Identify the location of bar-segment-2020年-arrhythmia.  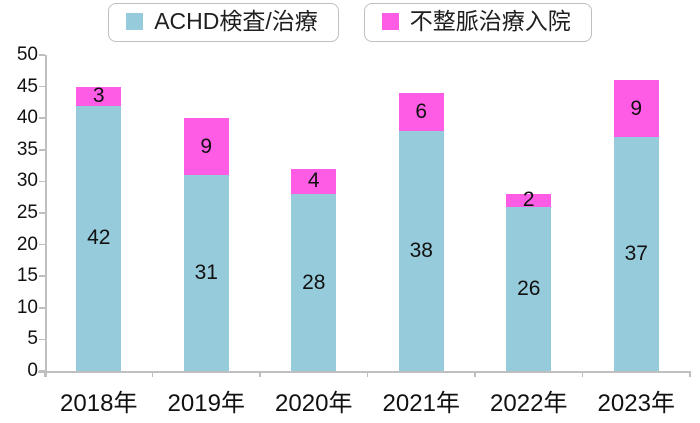
(314, 181).